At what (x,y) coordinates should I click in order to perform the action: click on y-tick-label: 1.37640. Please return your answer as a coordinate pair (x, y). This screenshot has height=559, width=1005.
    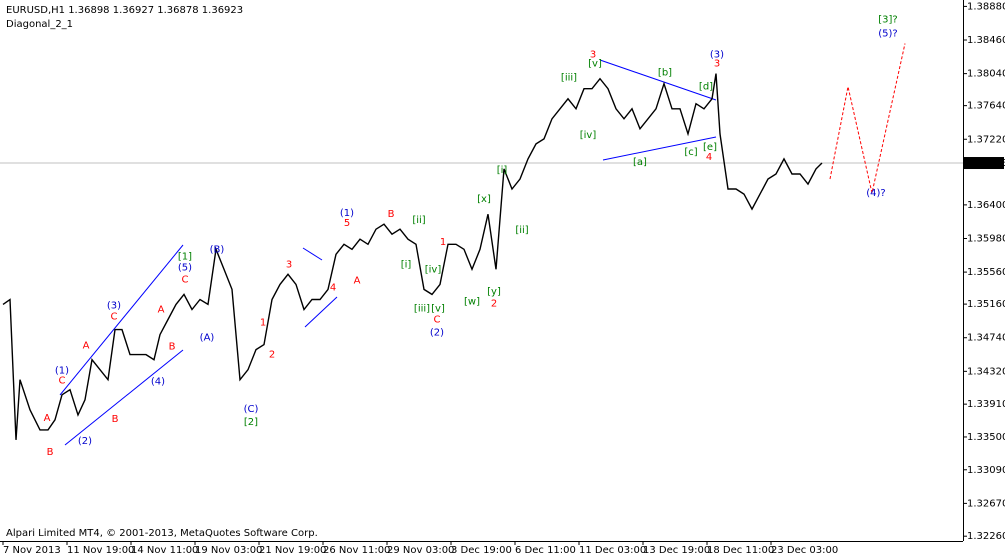
    Looking at the image, I should click on (986, 106).